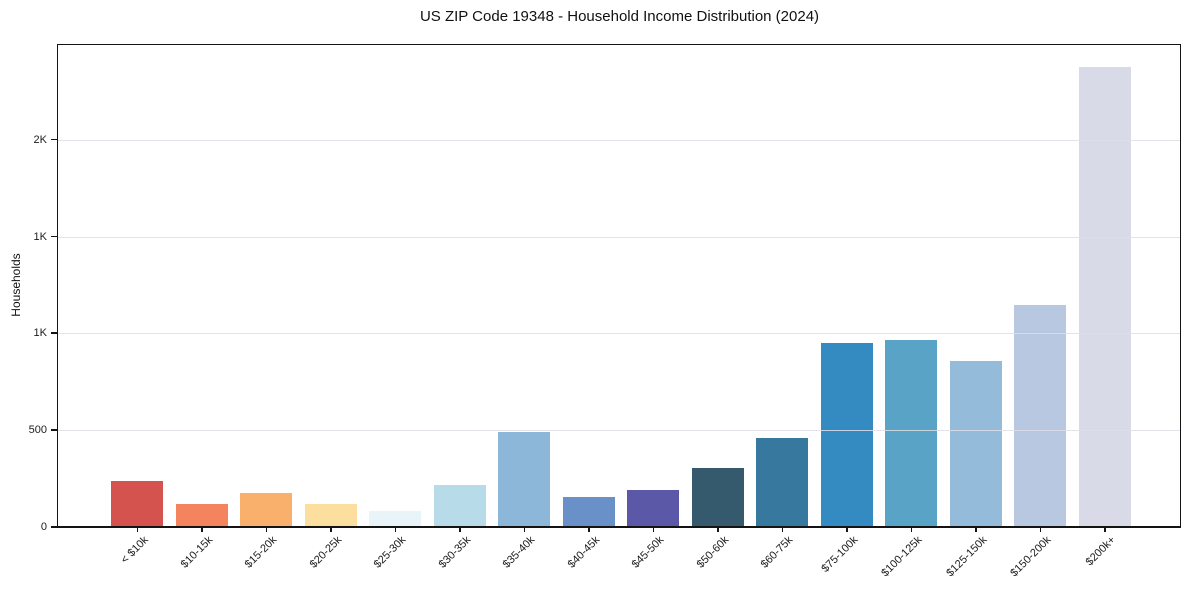 Image resolution: width=1189 pixels, height=590 pixels. What do you see at coordinates (196, 552) in the screenshot?
I see `x-tick-label: $10-15k` at bounding box center [196, 552].